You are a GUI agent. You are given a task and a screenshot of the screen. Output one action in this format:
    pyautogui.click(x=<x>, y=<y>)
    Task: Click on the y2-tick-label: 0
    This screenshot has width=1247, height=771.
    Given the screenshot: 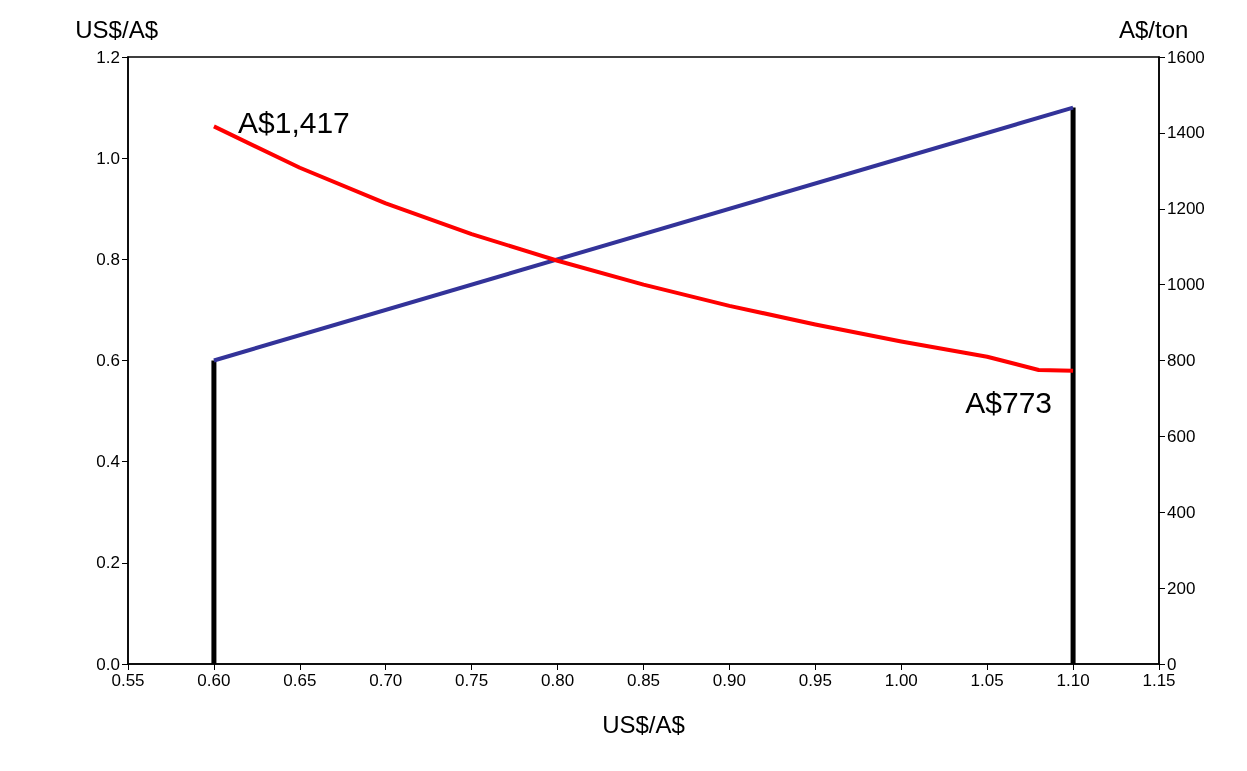 What is the action you would take?
    pyautogui.click(x=1172, y=664)
    